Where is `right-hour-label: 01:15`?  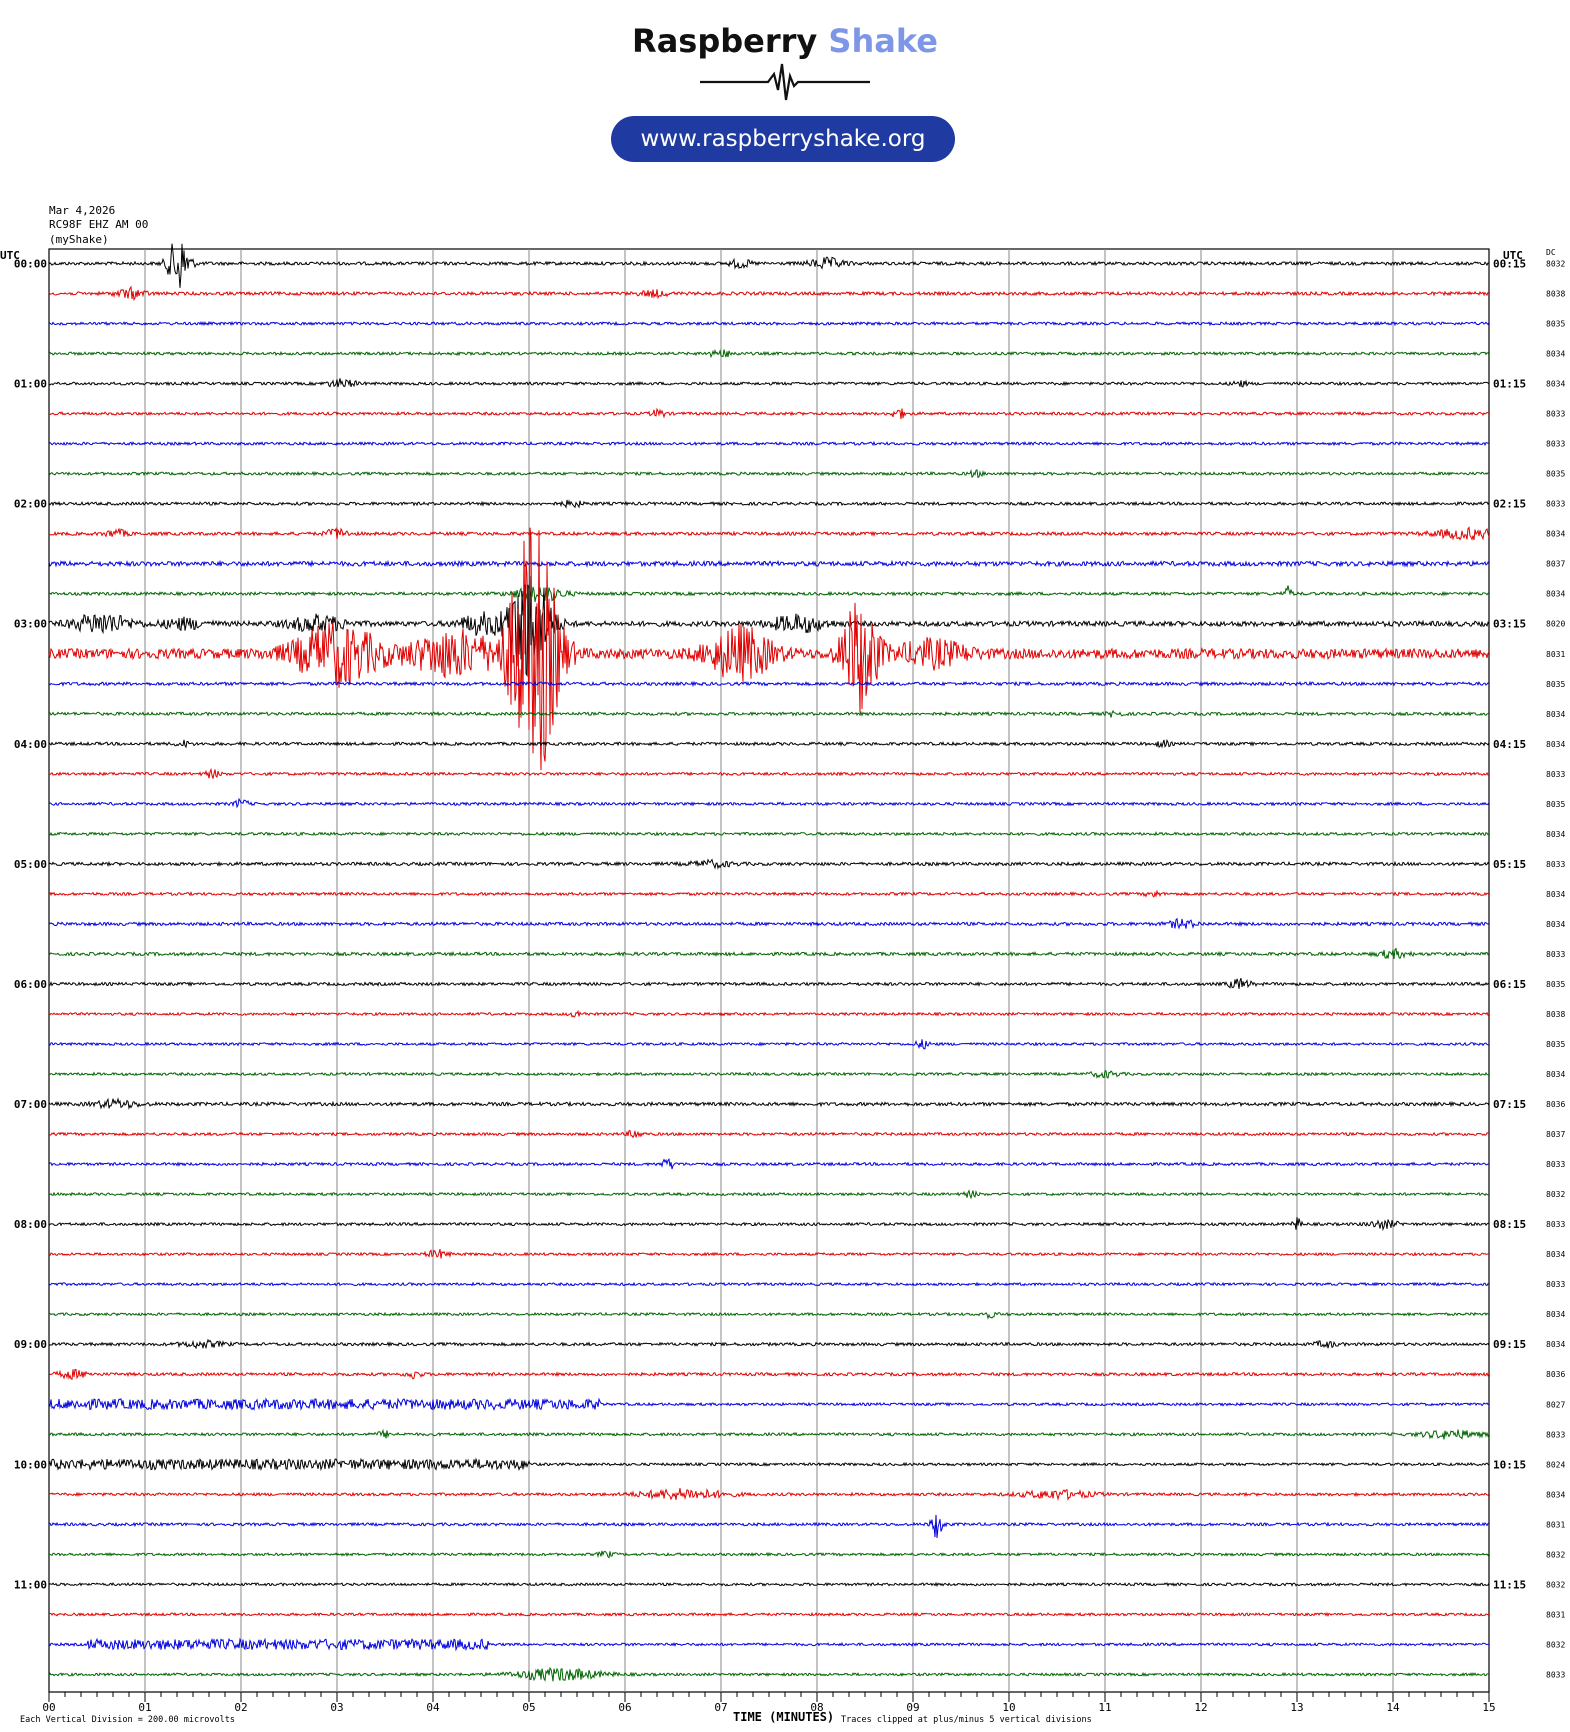
right-hour-label: 01:15 is located at coordinates (1509, 384).